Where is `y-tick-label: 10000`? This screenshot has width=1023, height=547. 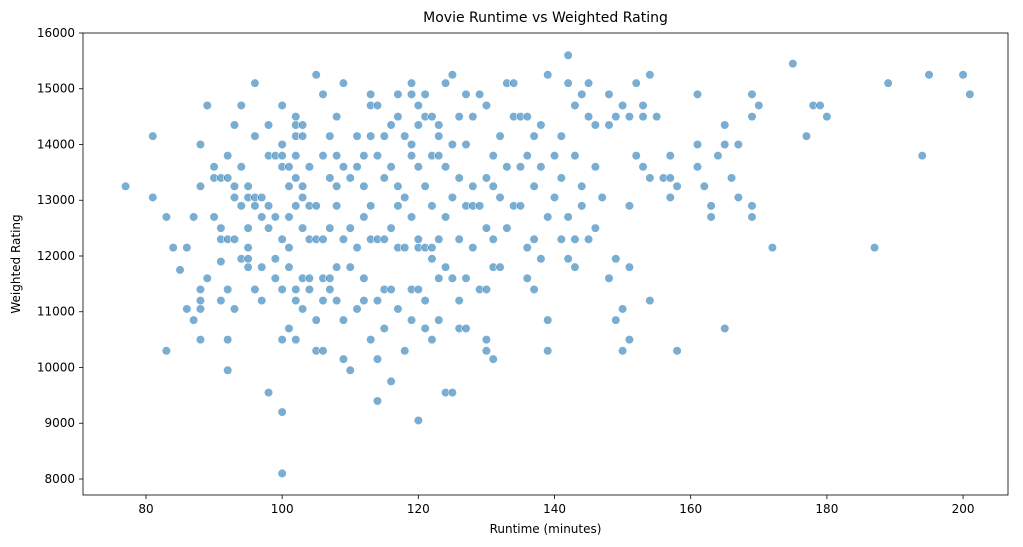
y-tick-label: 10000 is located at coordinates (56, 367).